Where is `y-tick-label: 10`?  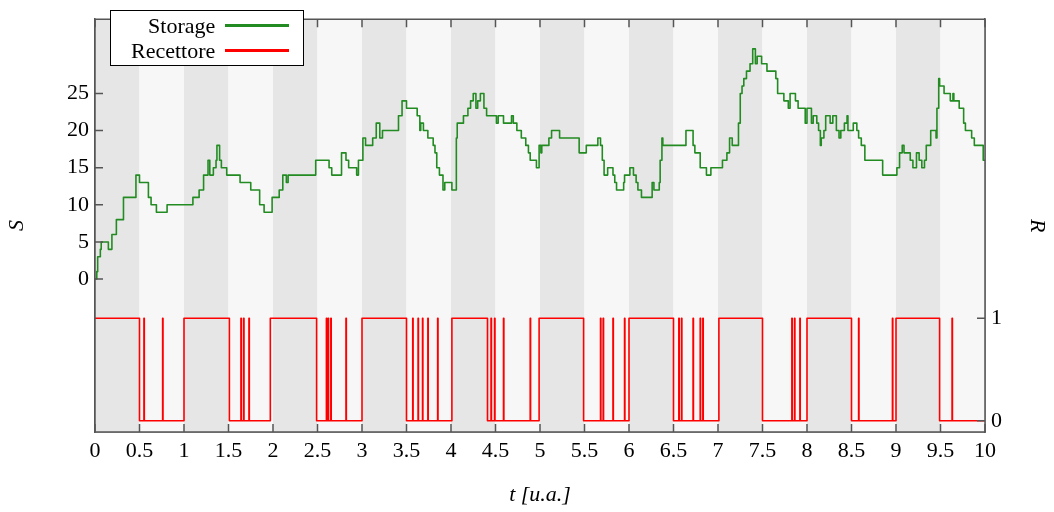 y-tick-label: 10 is located at coordinates (78, 203).